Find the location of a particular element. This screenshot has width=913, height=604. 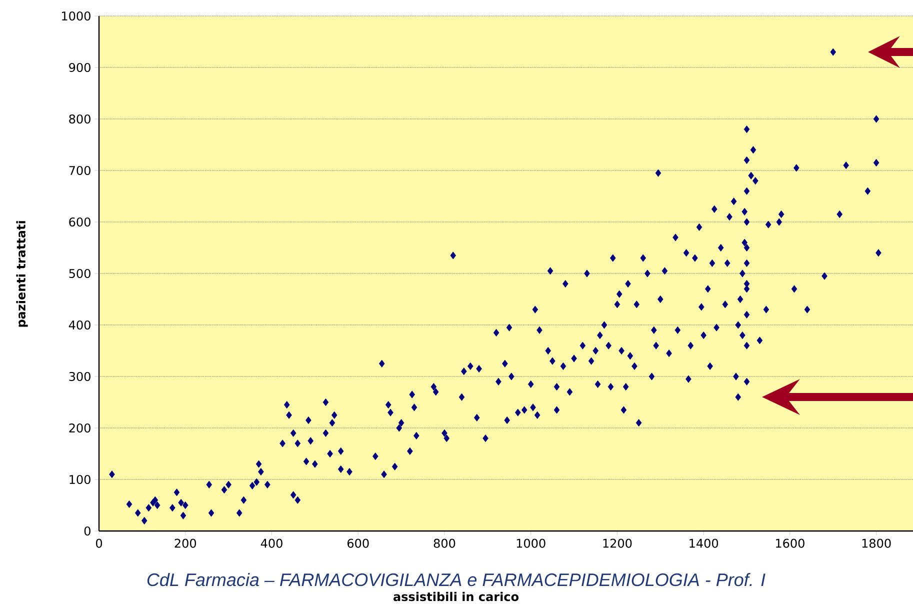

text: CdL Farmacia – FARMACOVIGILANZA e FARMACEPIDEMIOLOGIA - Prof. I is located at coordinates (456, 579).